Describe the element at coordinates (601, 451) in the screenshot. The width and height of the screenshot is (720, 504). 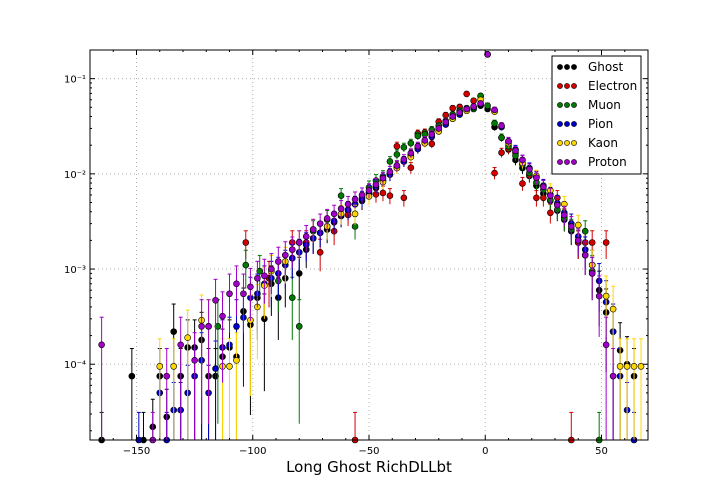
I see `x-tick-label: 50` at that location.